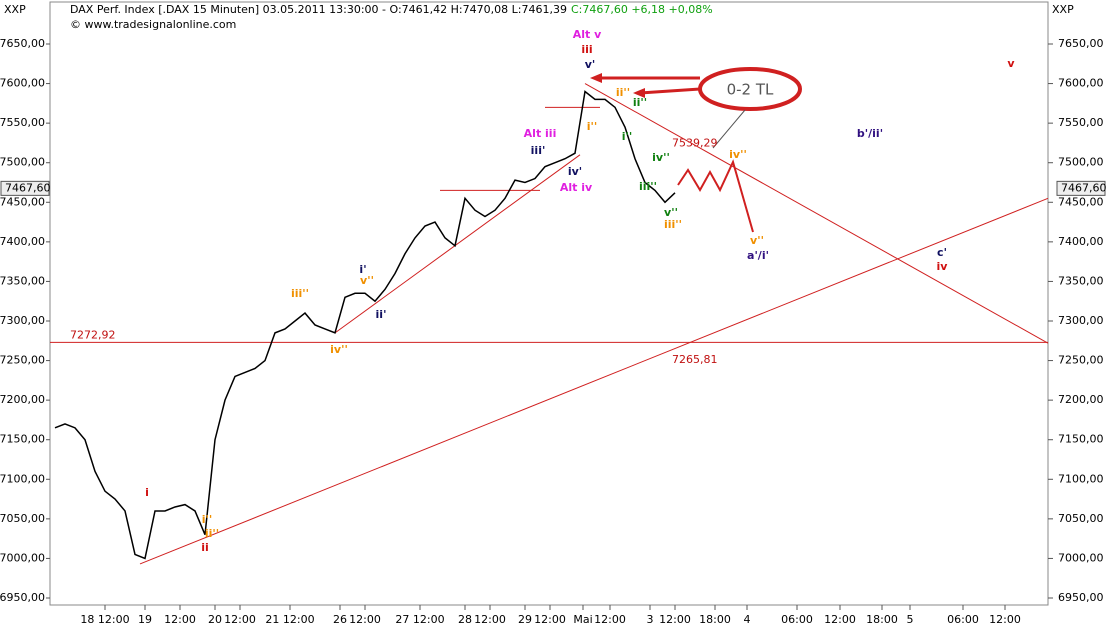 This screenshot has height=633, width=1108. I want to click on hline-label: 7272,92, so click(93, 334).